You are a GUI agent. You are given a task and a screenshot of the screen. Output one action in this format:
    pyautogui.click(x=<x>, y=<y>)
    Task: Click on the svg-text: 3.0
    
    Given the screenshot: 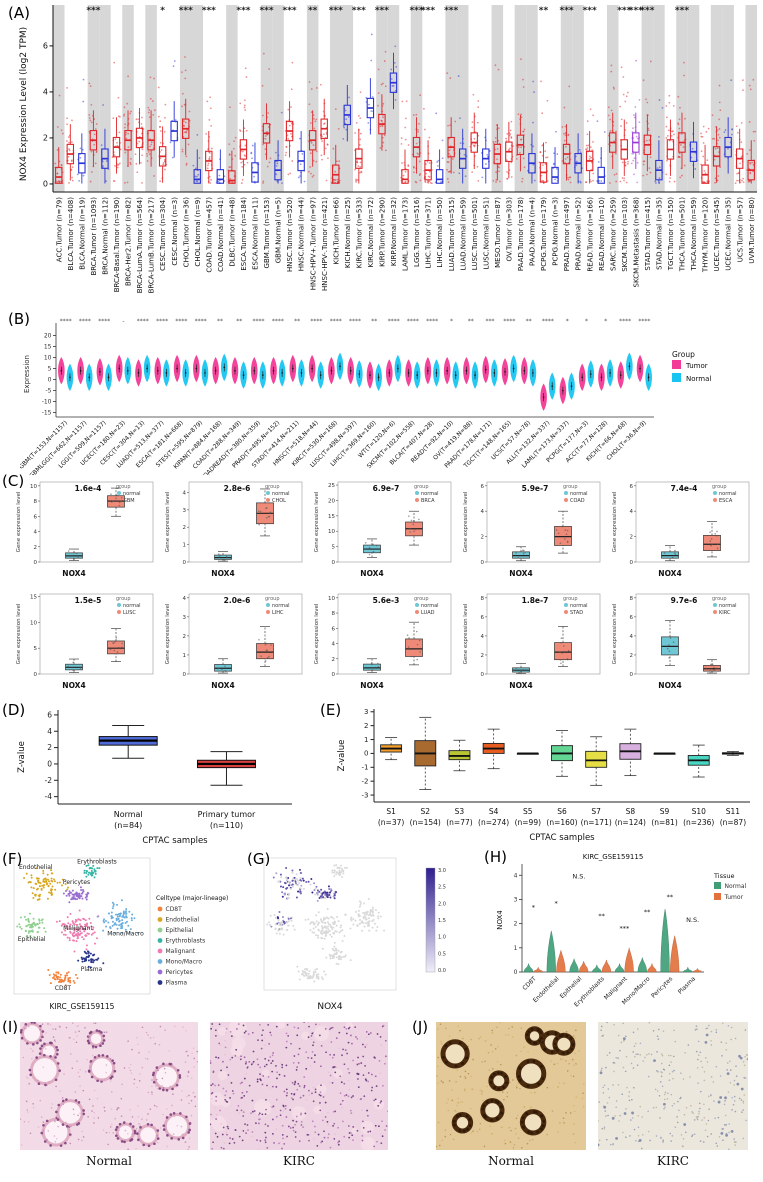 What is the action you would take?
    pyautogui.click(x=442, y=871)
    